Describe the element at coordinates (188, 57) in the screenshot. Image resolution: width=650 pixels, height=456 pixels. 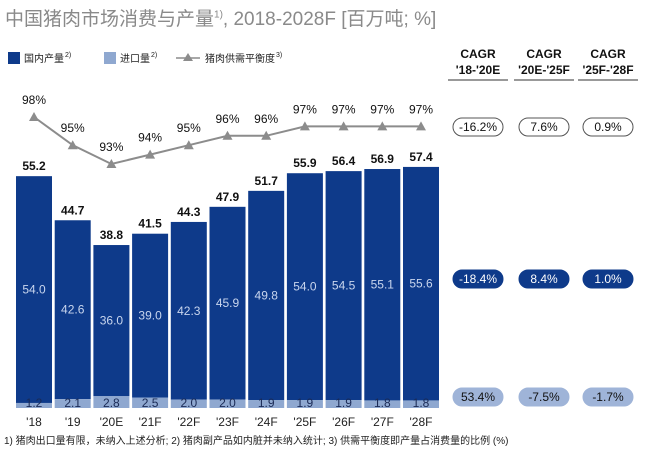
I see `legend-marker-balance` at that location.